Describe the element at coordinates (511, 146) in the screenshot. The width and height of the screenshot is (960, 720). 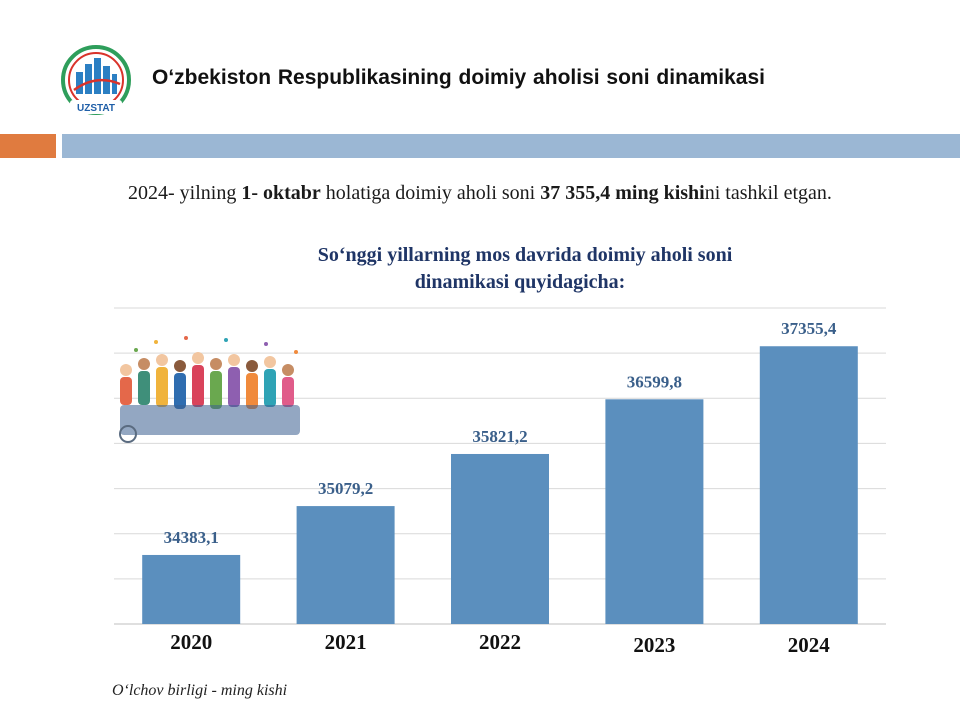
I see `accent-bar-blue` at that location.